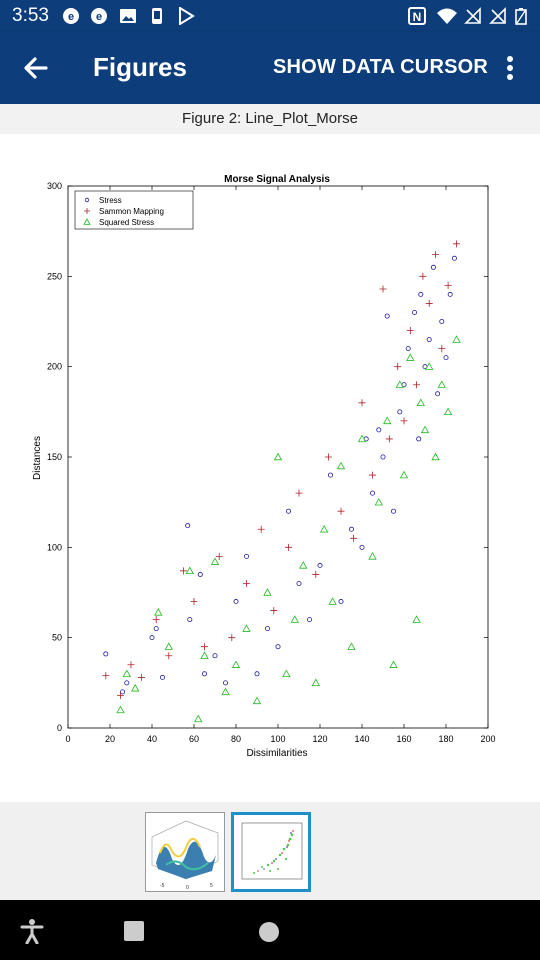  What do you see at coordinates (319, 739) in the screenshot?
I see `x-tick-label: 120` at bounding box center [319, 739].